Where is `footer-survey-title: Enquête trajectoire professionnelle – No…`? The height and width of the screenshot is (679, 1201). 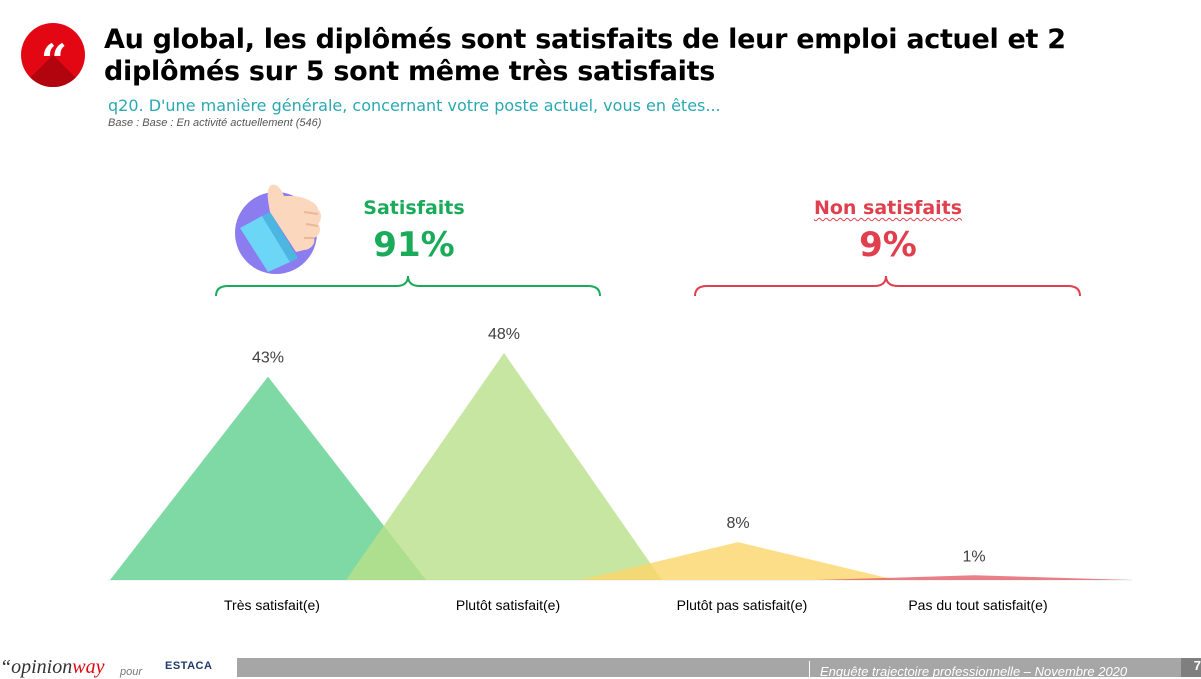 footer-survey-title: Enquête trajectoire professionnelle – No… is located at coordinates (974, 671).